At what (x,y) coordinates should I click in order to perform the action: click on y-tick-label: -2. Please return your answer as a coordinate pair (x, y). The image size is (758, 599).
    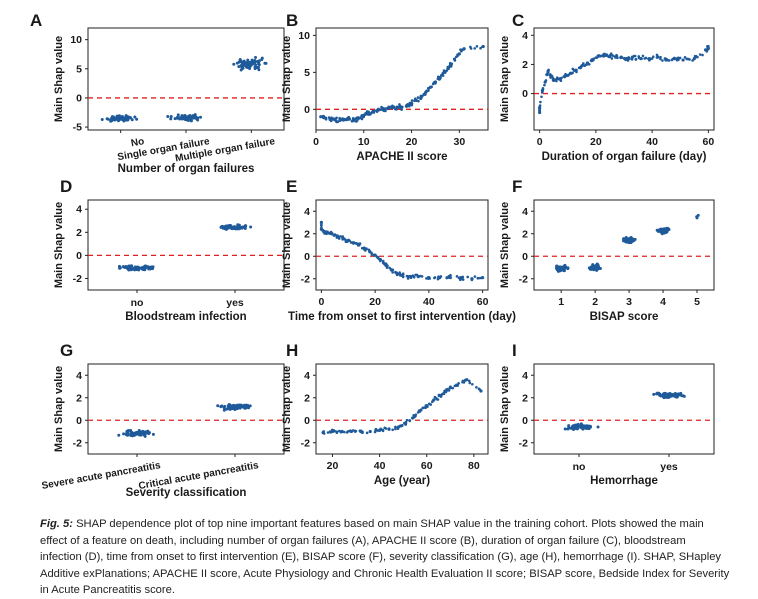
    Looking at the image, I should click on (305, 443).